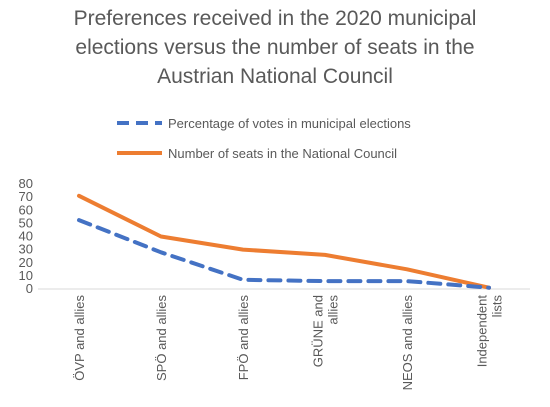 The width and height of the screenshot is (550, 407). Describe the element at coordinates (26, 196) in the screenshot. I see `y-tick-label: 70` at that location.